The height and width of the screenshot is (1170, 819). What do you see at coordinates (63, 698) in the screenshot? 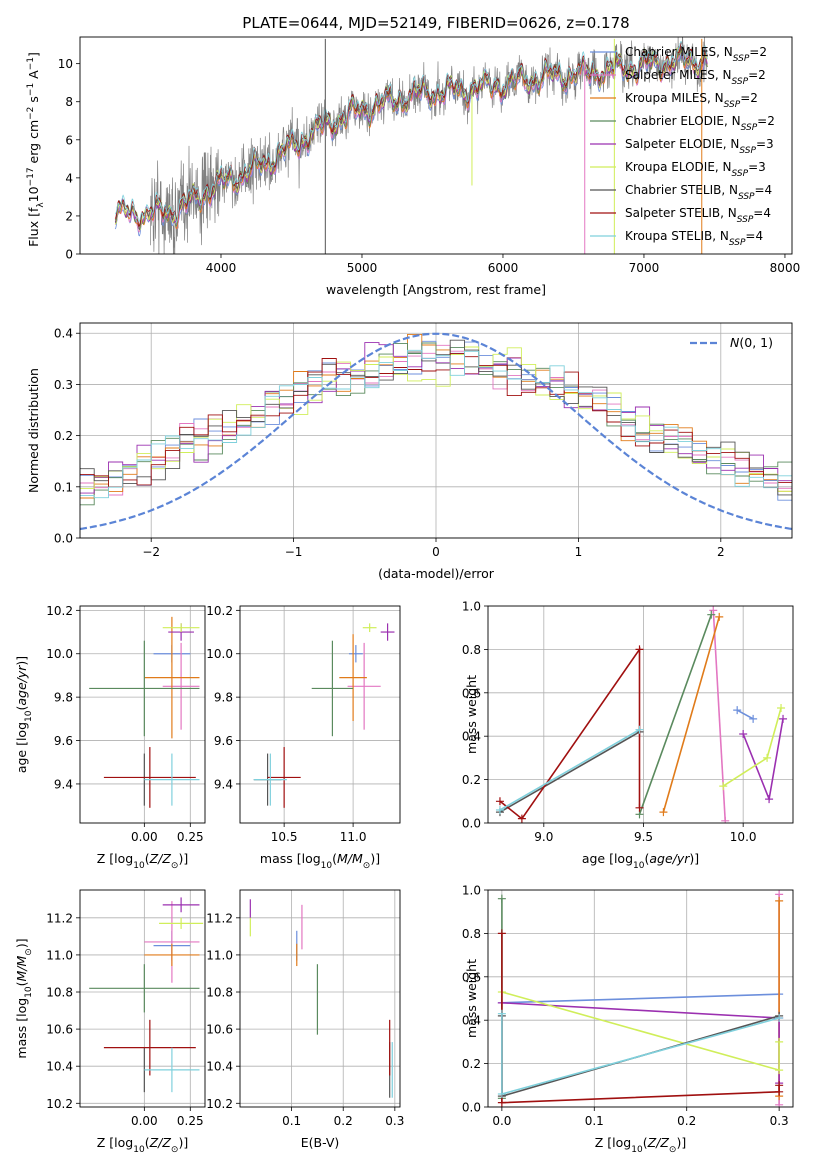
I see `y-tick-label: 9.8` at bounding box center [63, 698].